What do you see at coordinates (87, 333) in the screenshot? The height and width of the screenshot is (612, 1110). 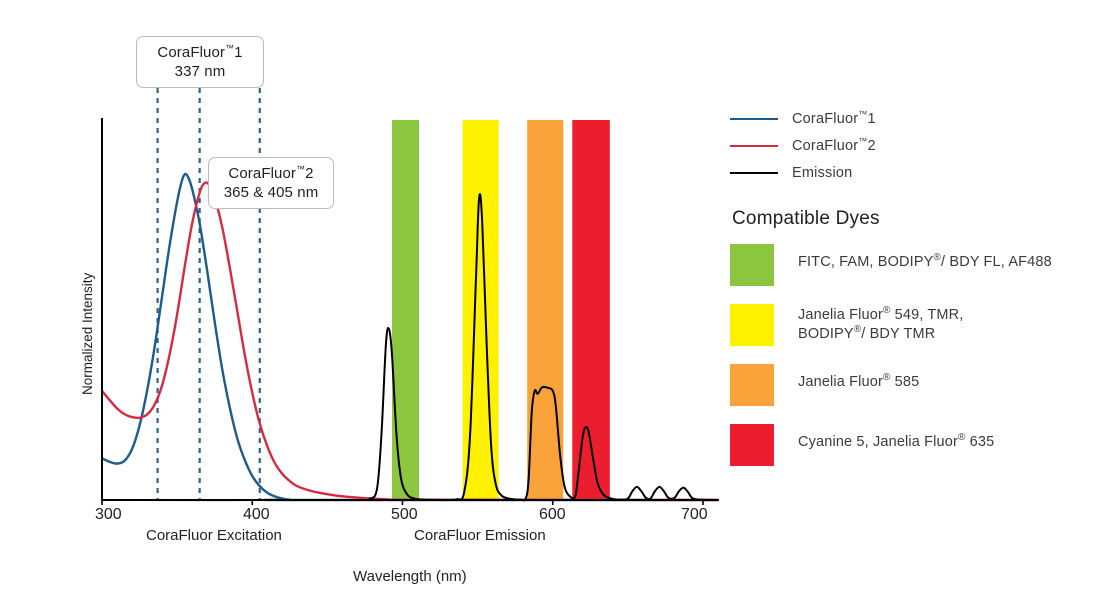 I see `y-axis-label: Normalized Intensity` at bounding box center [87, 333].